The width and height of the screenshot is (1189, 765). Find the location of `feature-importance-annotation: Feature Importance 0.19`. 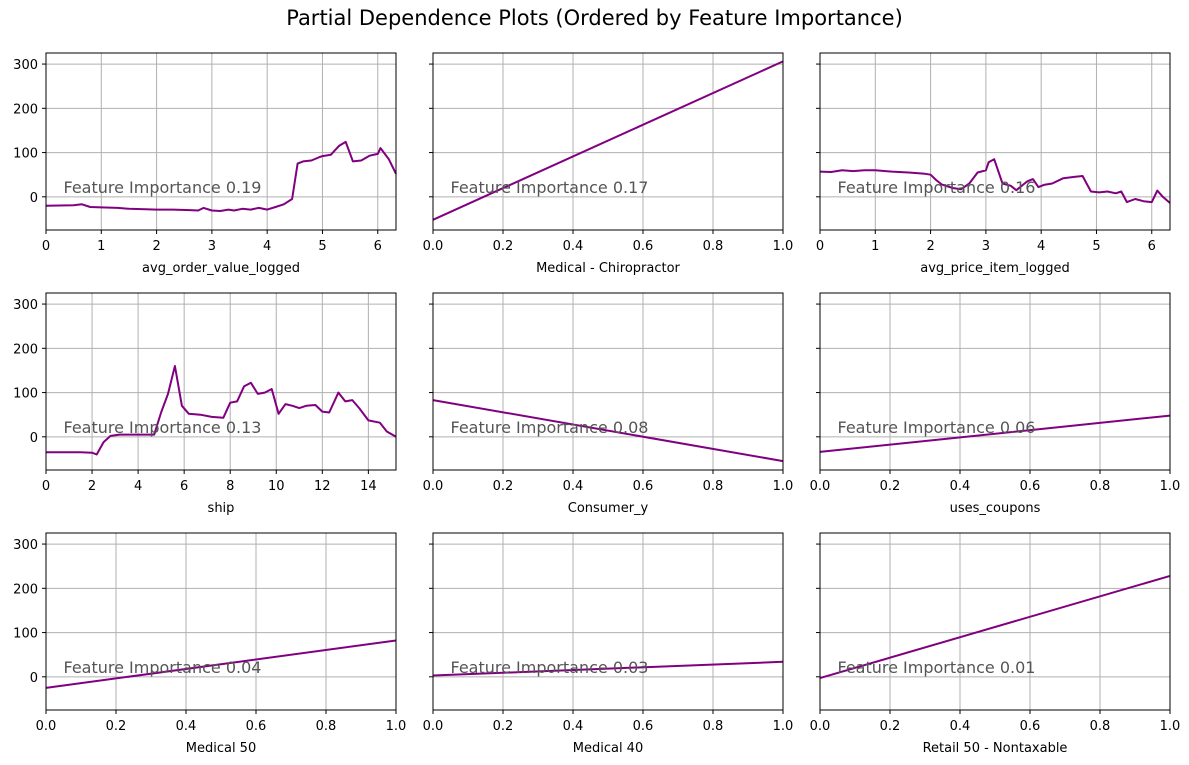

feature-importance-annotation: Feature Importance 0.19 is located at coordinates (163, 187).